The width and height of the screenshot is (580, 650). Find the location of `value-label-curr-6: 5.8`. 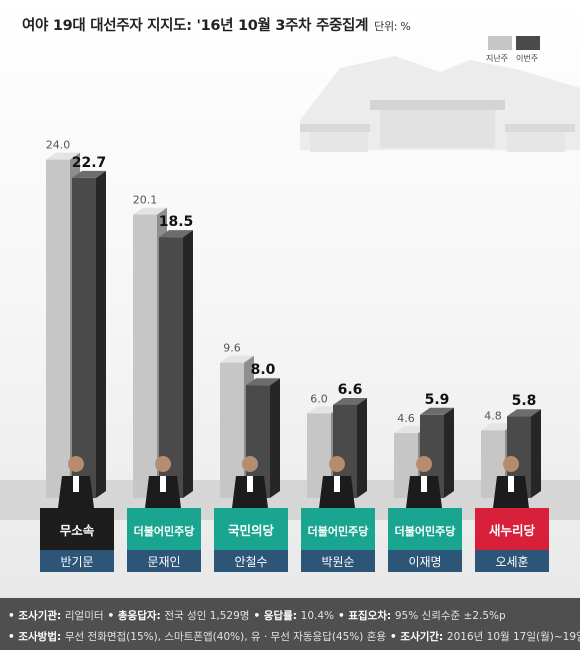

value-label-curr-6: 5.8 is located at coordinates (524, 401).